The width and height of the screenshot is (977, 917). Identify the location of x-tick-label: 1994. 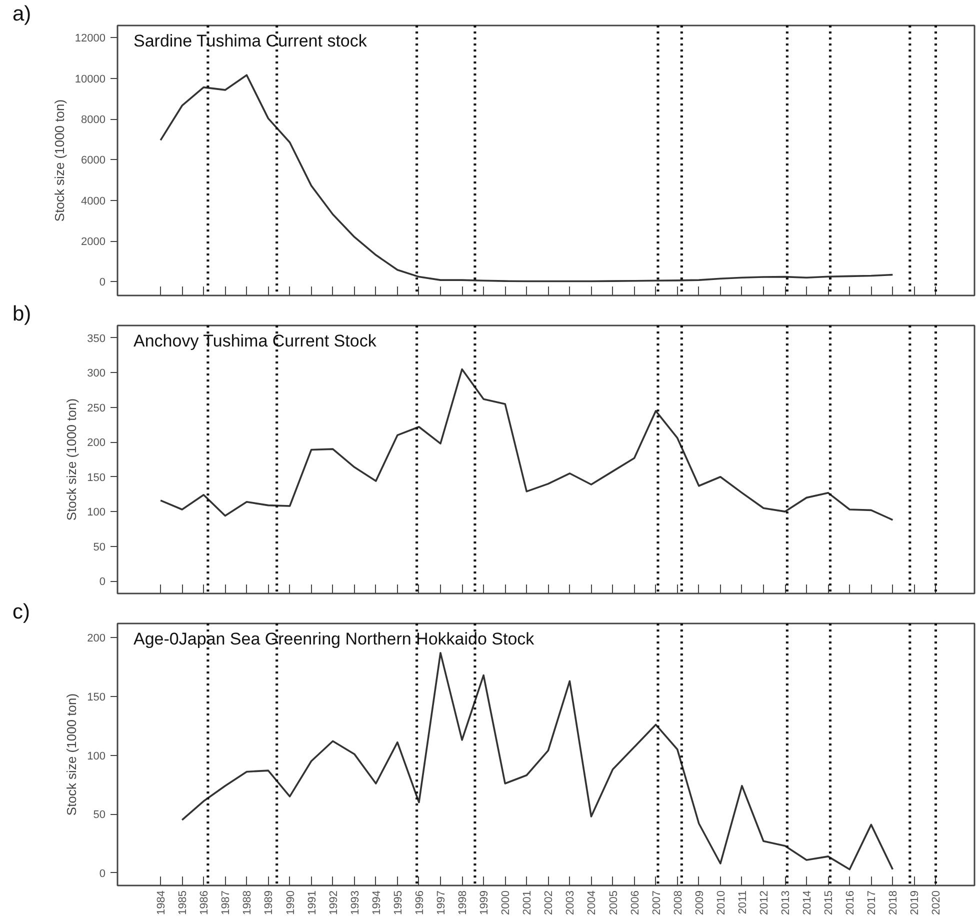
(376, 902).